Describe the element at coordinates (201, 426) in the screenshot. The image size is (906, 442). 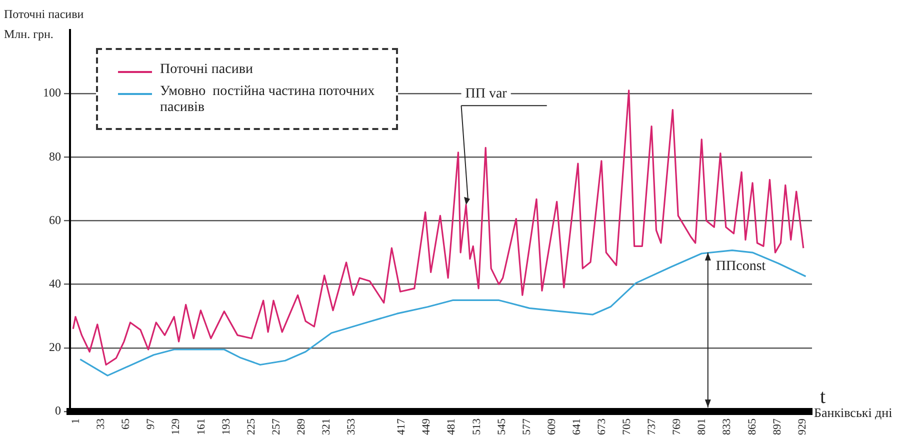
I see `x-tick-label: 161` at that location.